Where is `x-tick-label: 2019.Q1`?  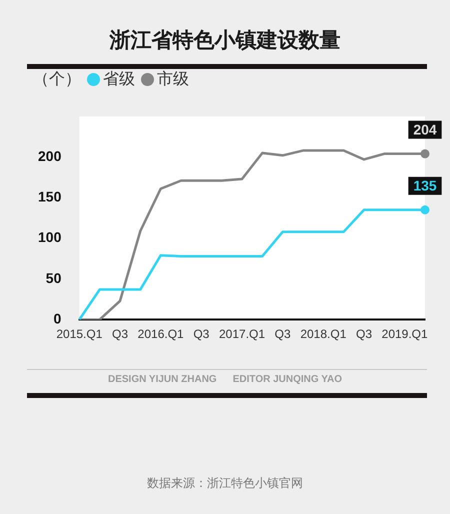
x-tick-label: 2019.Q1 is located at coordinates (405, 334).